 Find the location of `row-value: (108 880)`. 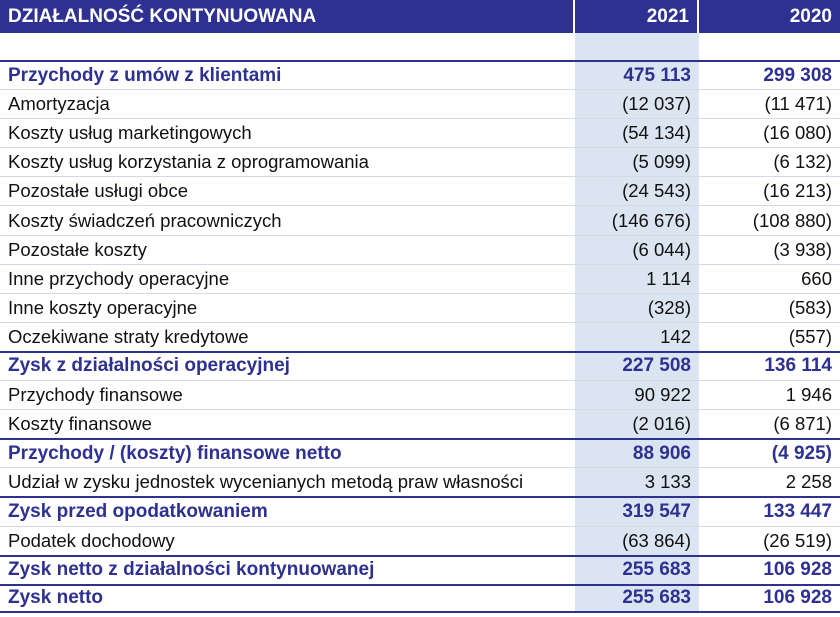

row-value: (108 880) is located at coordinates (769, 219).